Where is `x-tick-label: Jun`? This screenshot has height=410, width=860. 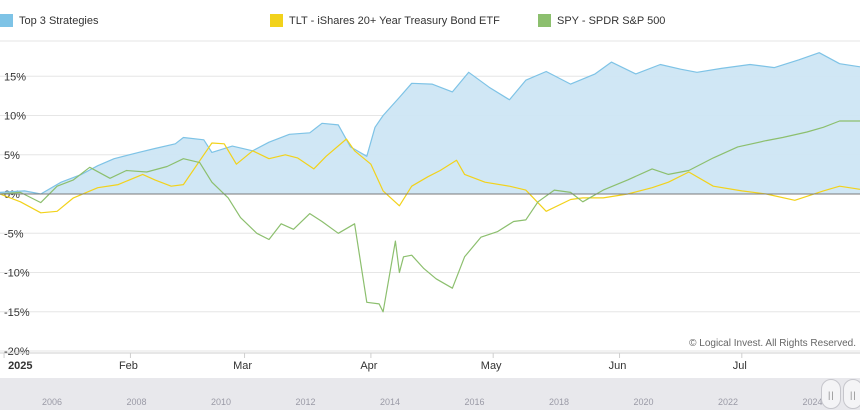 x-tick-label: Jun is located at coordinates (618, 366).